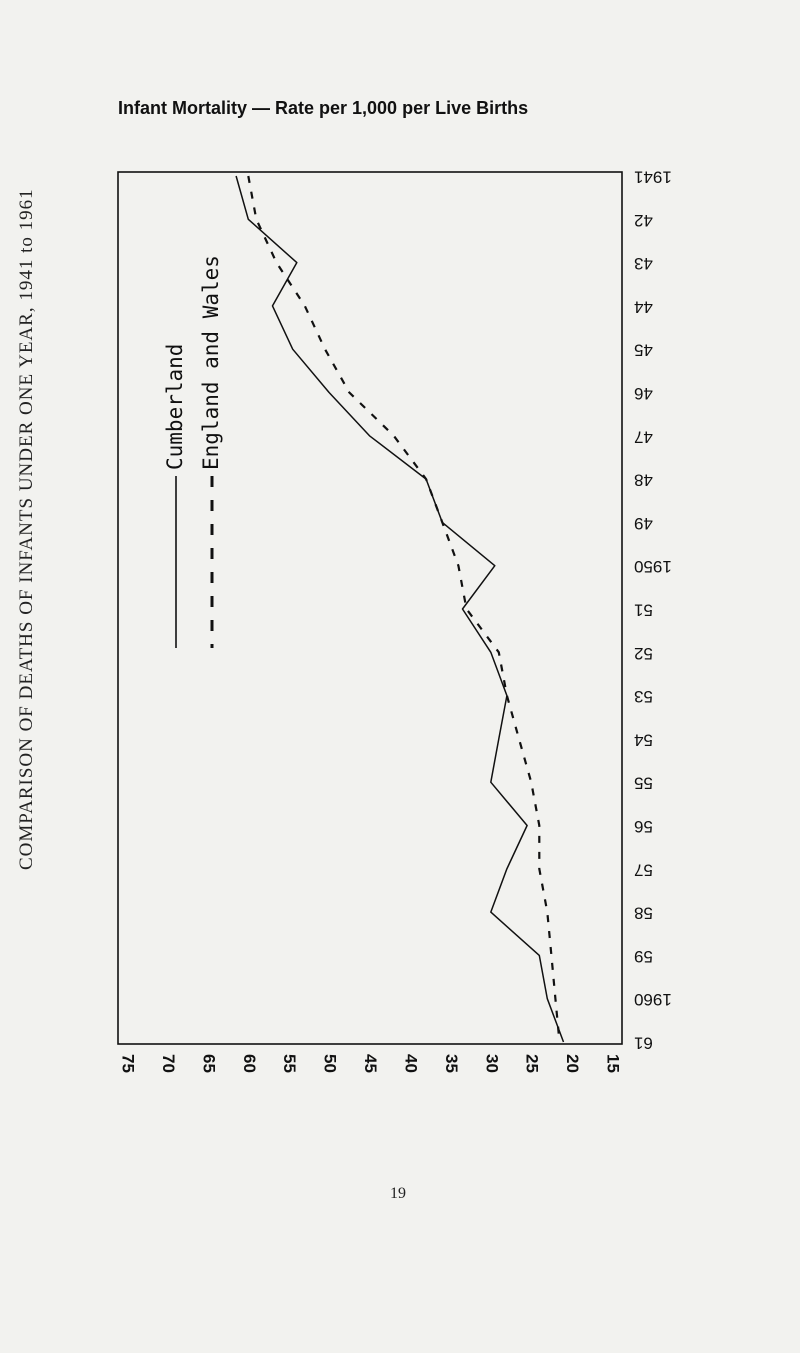 This screenshot has width=800, height=1353. Describe the element at coordinates (643, 869) in the screenshot. I see `year-tick-label: 57` at that location.